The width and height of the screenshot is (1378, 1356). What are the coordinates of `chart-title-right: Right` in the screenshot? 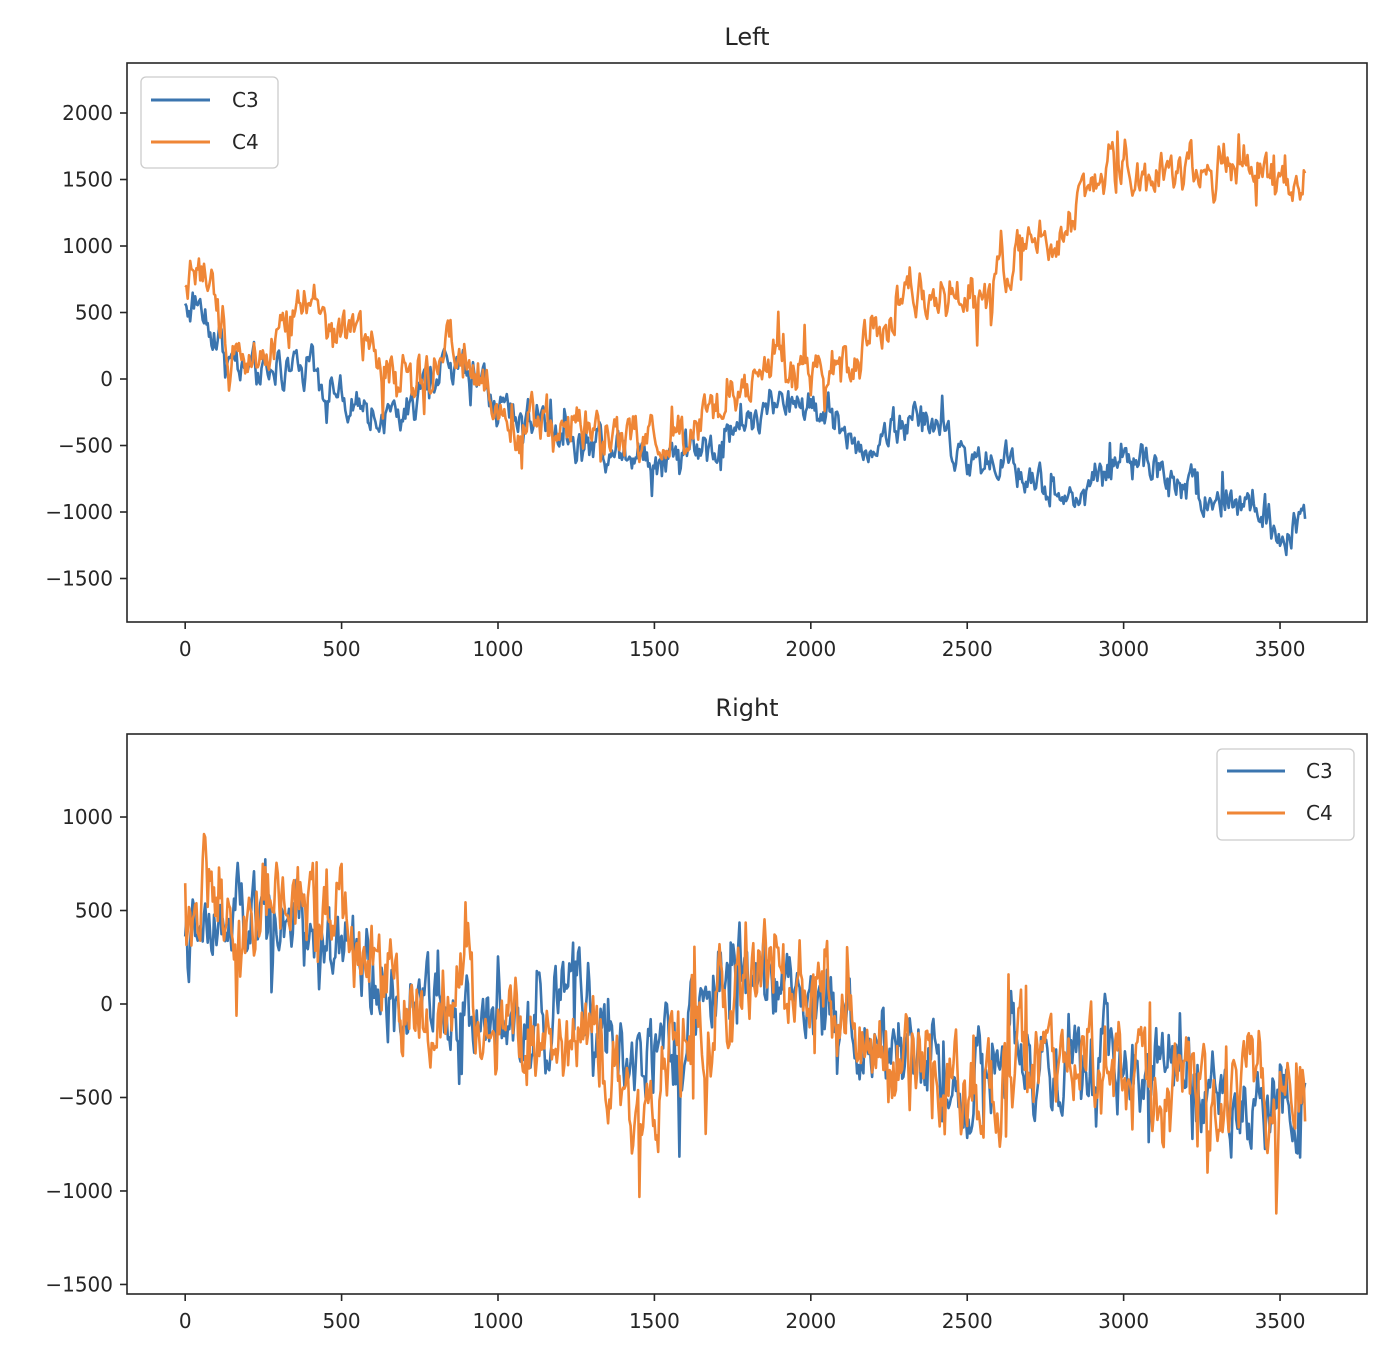 It's located at (746, 708).